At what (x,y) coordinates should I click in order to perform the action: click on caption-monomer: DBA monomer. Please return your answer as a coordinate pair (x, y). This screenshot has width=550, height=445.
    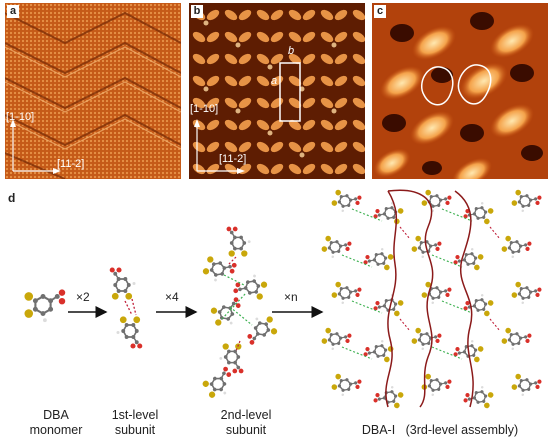
    Looking at the image, I should click on (56, 423).